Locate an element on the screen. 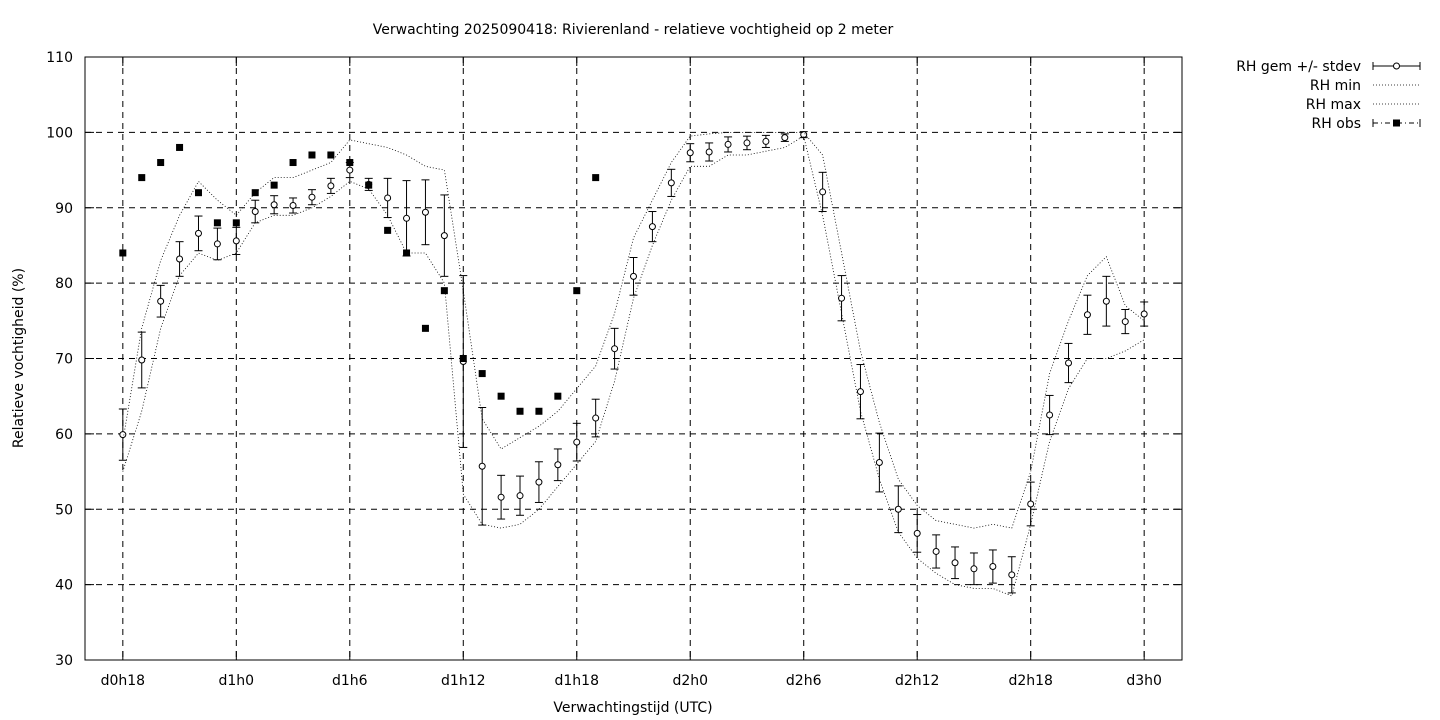 The width and height of the screenshot is (1440, 720). y-tick-label: 70 is located at coordinates (64, 360).